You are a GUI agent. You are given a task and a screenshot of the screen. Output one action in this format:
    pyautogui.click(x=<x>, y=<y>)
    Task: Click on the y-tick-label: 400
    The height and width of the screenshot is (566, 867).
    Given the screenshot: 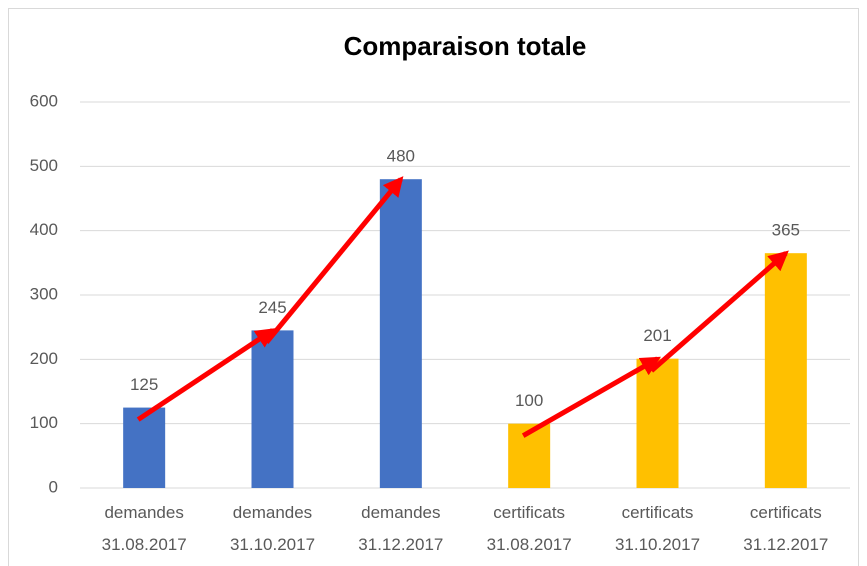 What is the action you would take?
    pyautogui.click(x=44, y=229)
    